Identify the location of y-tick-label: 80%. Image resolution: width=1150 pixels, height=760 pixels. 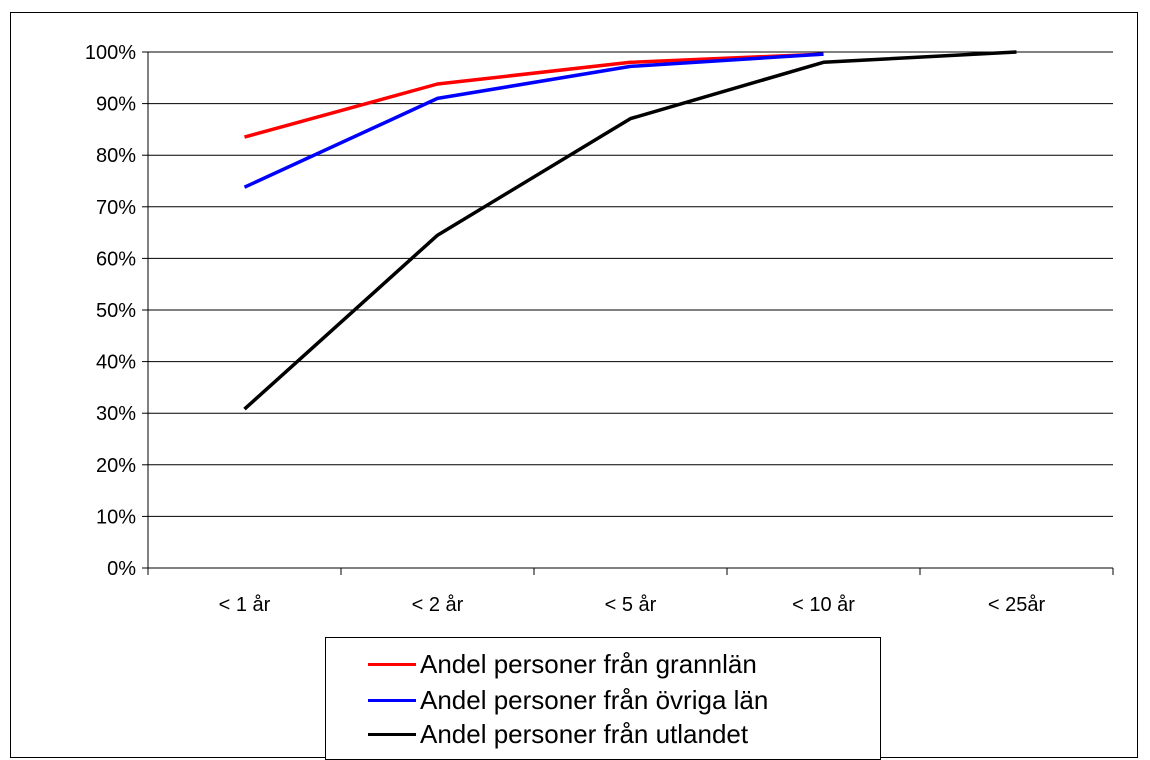
(116, 156).